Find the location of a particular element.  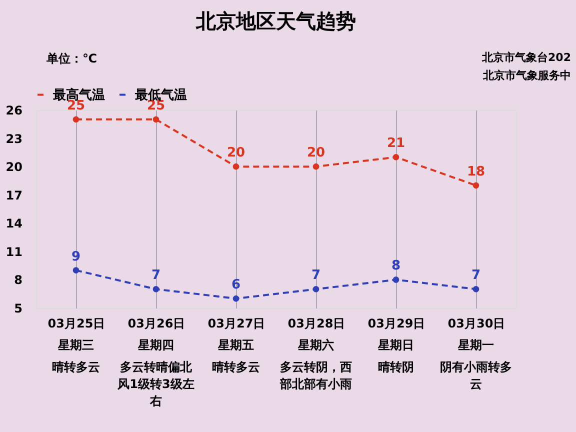

data-label: 8 is located at coordinates (396, 266).